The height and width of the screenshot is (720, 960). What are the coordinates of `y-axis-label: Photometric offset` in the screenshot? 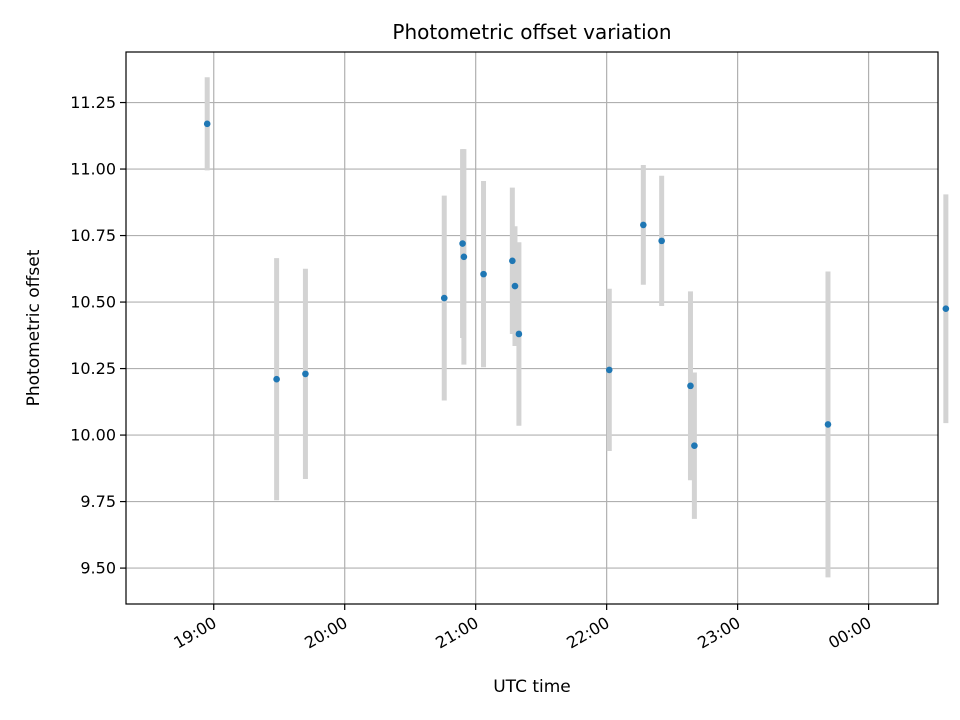 It's located at (34, 327).